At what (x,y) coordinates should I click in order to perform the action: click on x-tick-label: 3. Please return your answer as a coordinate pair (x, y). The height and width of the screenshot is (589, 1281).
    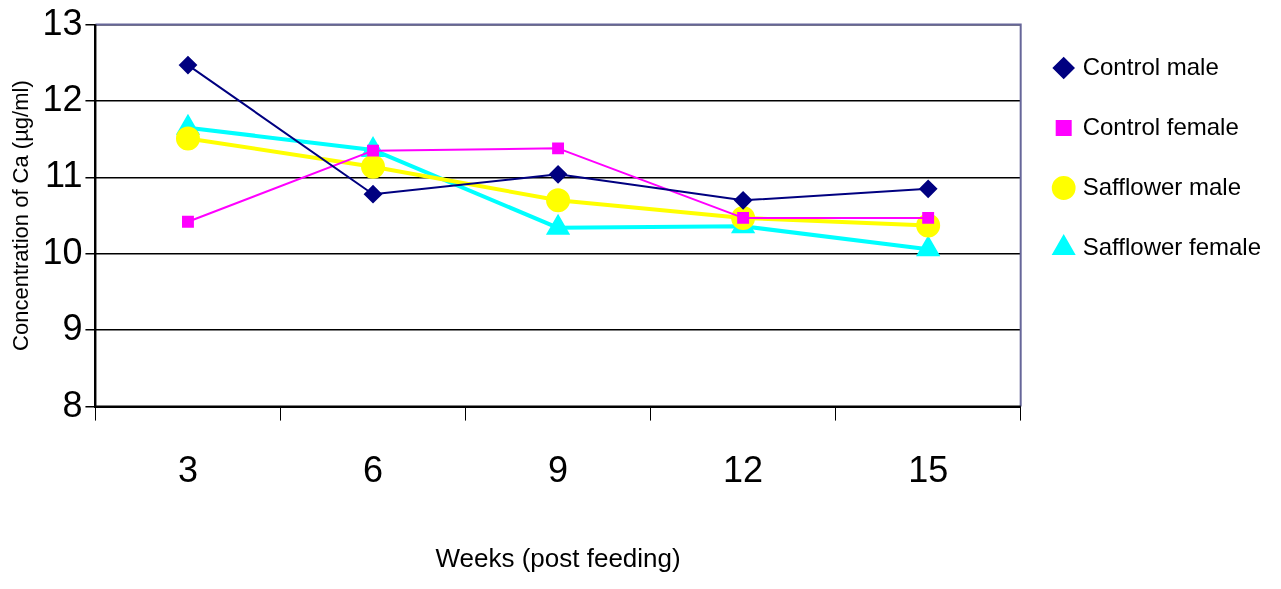
    Looking at the image, I should click on (187, 470).